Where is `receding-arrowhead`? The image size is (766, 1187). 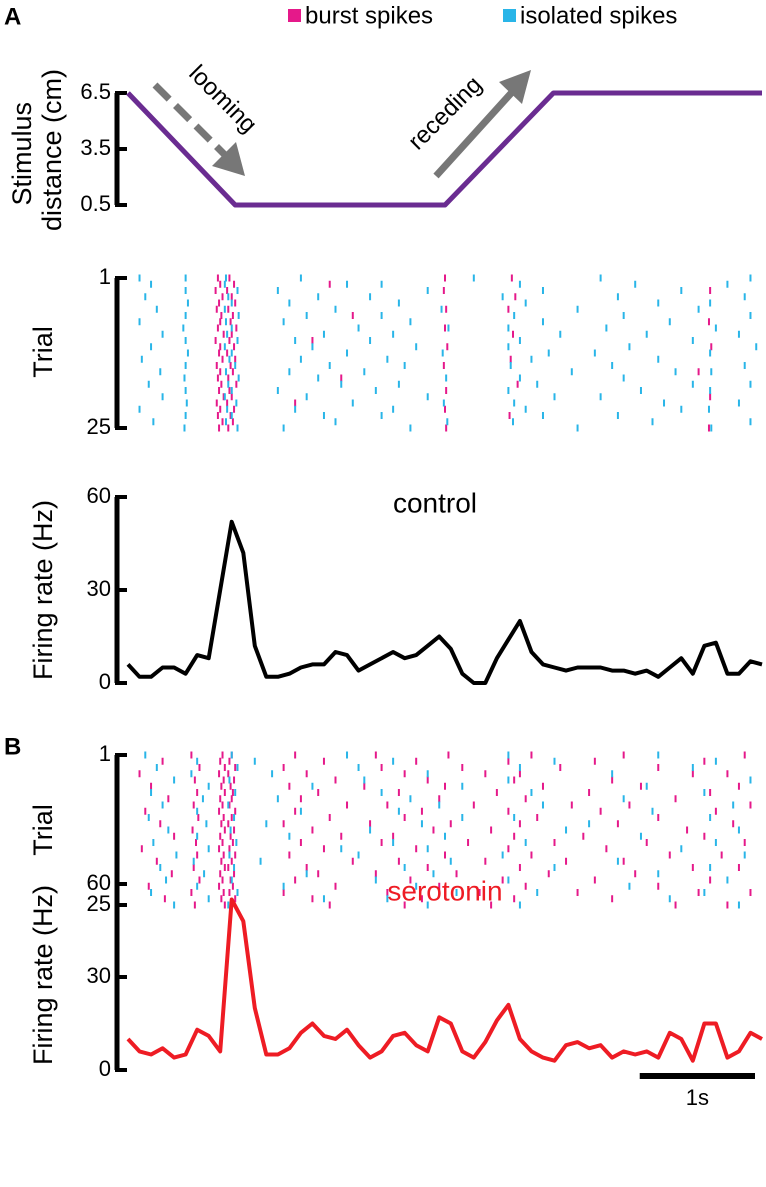 receding-arrowhead is located at coordinates (515, 87).